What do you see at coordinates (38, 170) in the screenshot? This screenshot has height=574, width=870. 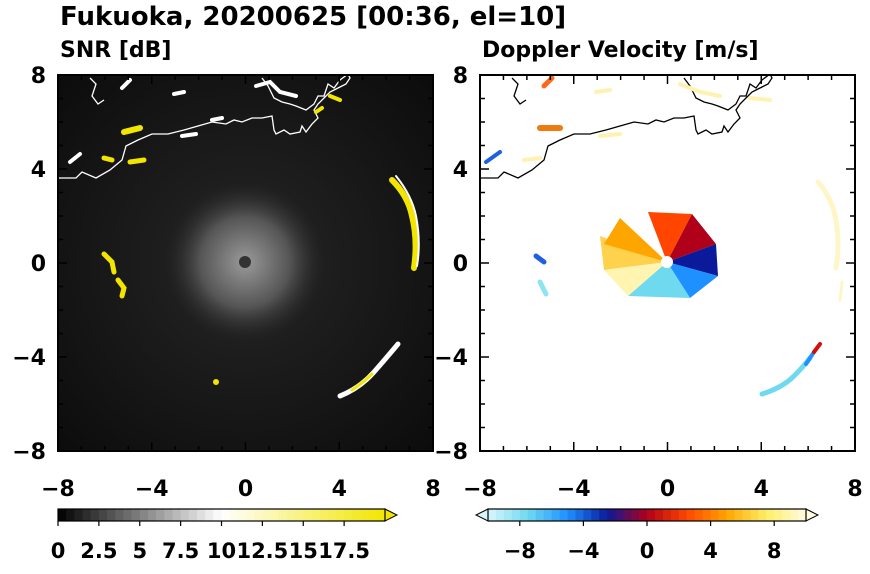 I see `snr-y-tick-label: 4` at bounding box center [38, 170].